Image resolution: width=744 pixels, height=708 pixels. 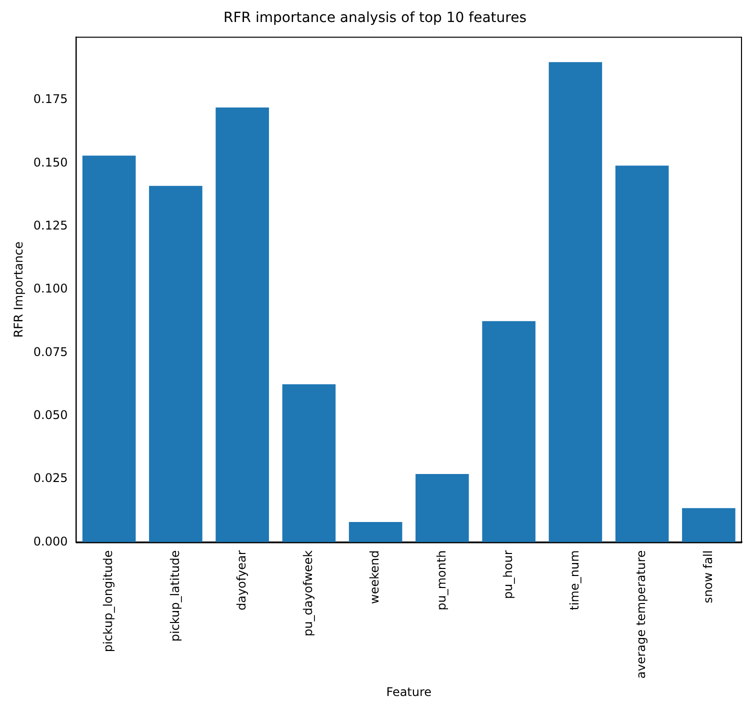 I want to click on y-tick-label: 0.000, so click(x=50, y=541).